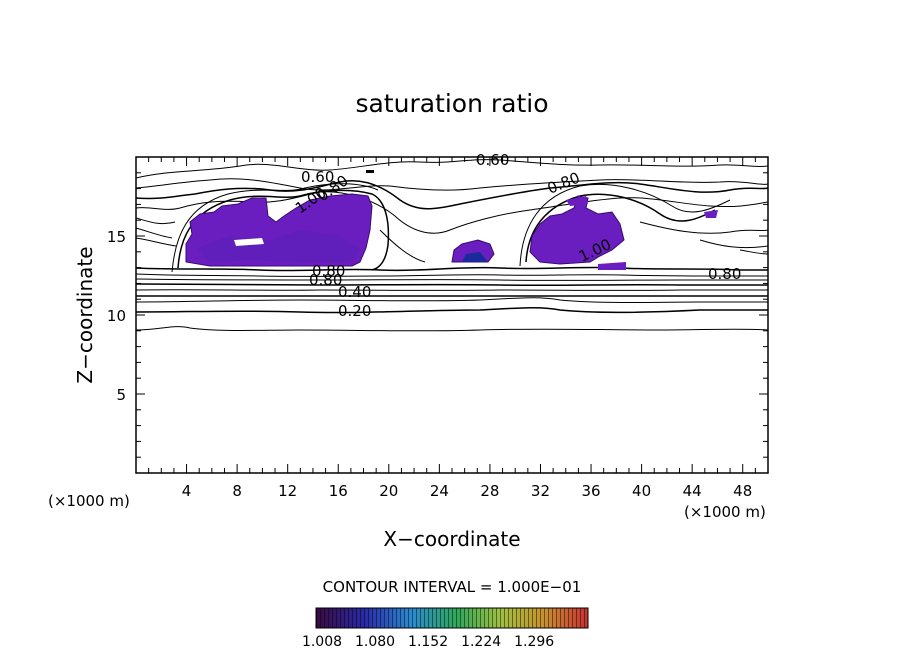  Describe the element at coordinates (534, 642) in the screenshot. I see `colorbar-tick-label: 1.296` at that location.